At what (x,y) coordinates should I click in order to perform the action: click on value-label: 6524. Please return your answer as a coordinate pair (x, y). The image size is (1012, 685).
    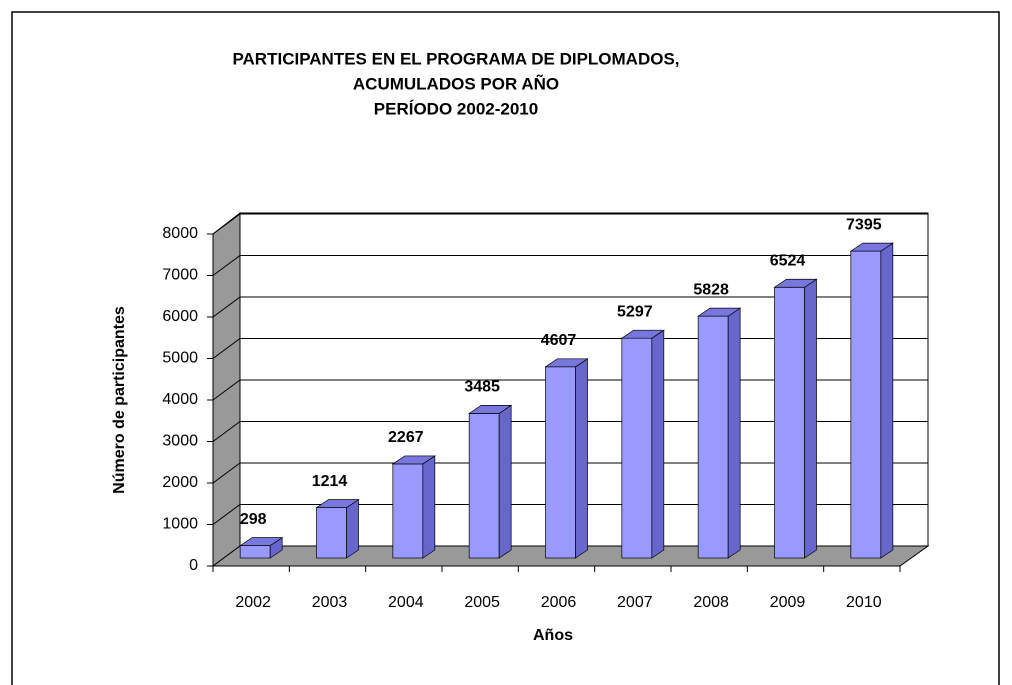
    Looking at the image, I should click on (788, 260).